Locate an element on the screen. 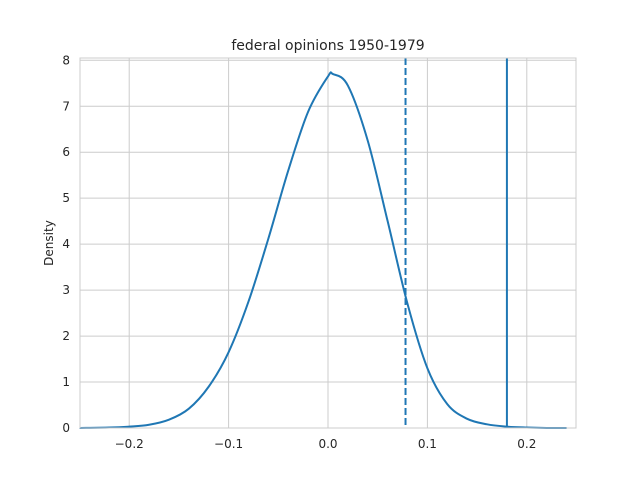 The width and height of the screenshot is (640, 480). y-tick-label: 3 is located at coordinates (66, 290).